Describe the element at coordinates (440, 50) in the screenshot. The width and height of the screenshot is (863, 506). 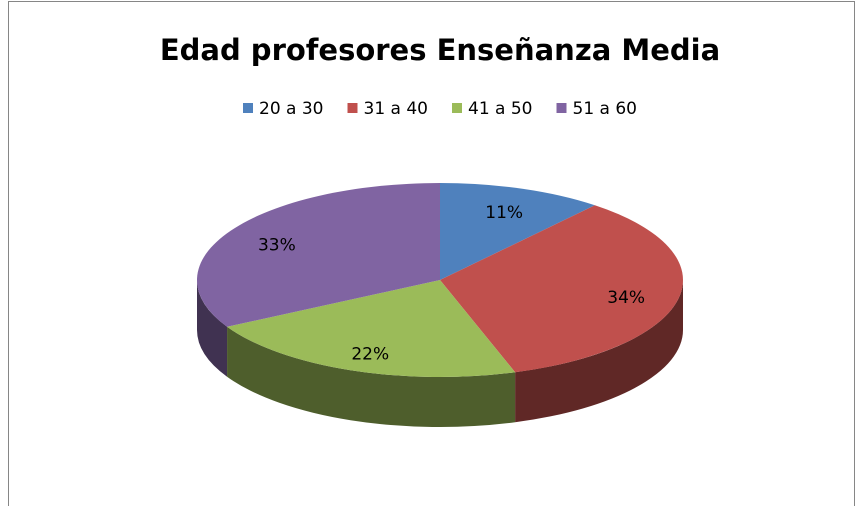
I see `chart-title: Edad profesores Enseñanza Media` at that location.